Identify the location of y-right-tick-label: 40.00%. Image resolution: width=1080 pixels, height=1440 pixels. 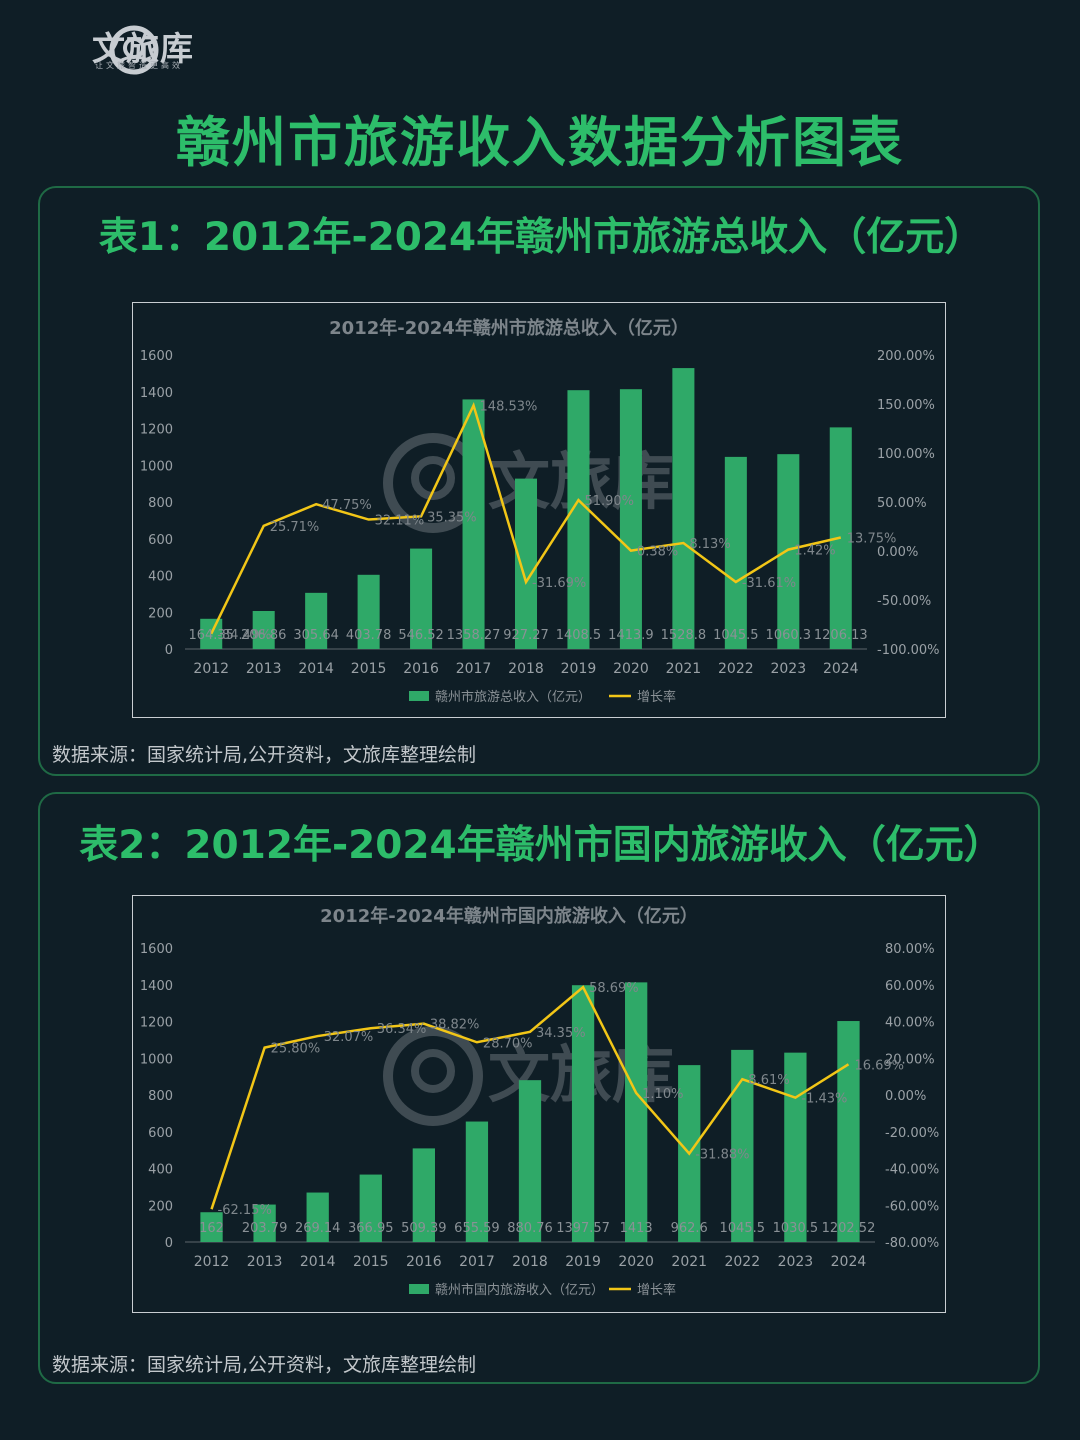
(910, 1023).